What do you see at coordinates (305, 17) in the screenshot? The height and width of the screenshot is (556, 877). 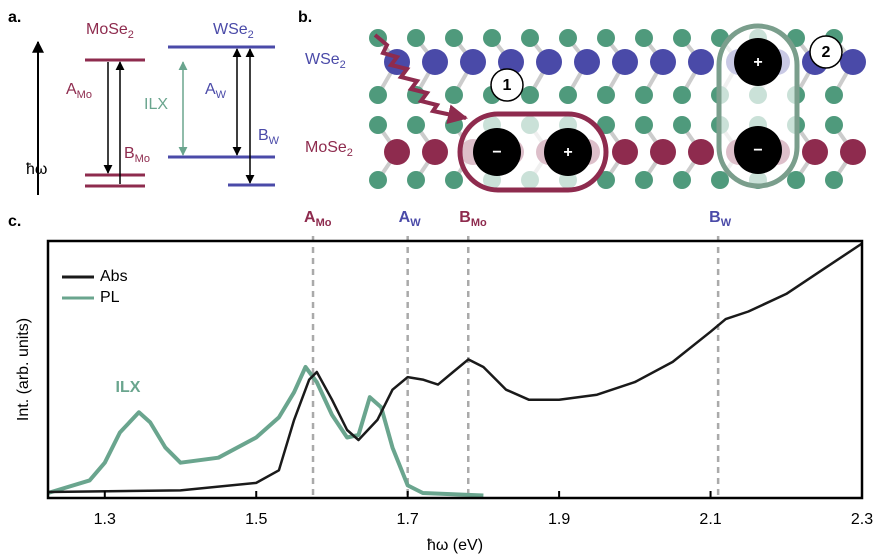 I see `panel-label: b.` at bounding box center [305, 17].